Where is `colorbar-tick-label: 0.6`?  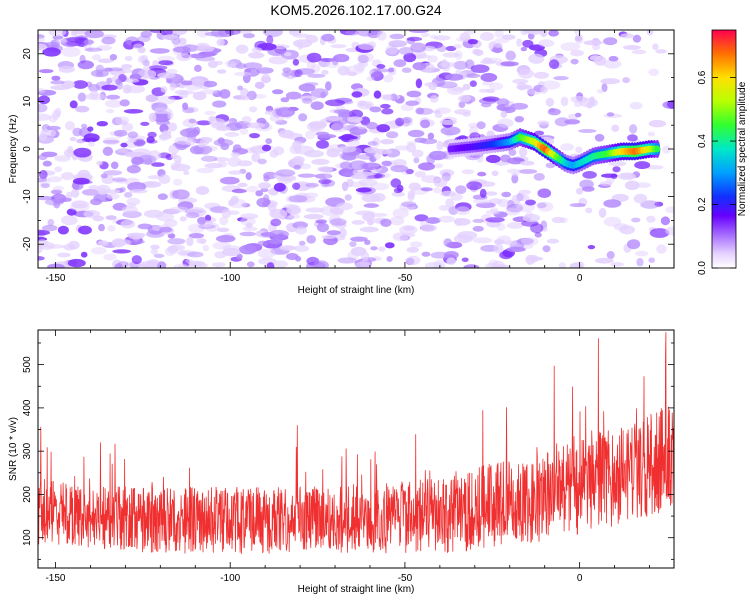 colorbar-tick-label: 0.6 is located at coordinates (702, 77).